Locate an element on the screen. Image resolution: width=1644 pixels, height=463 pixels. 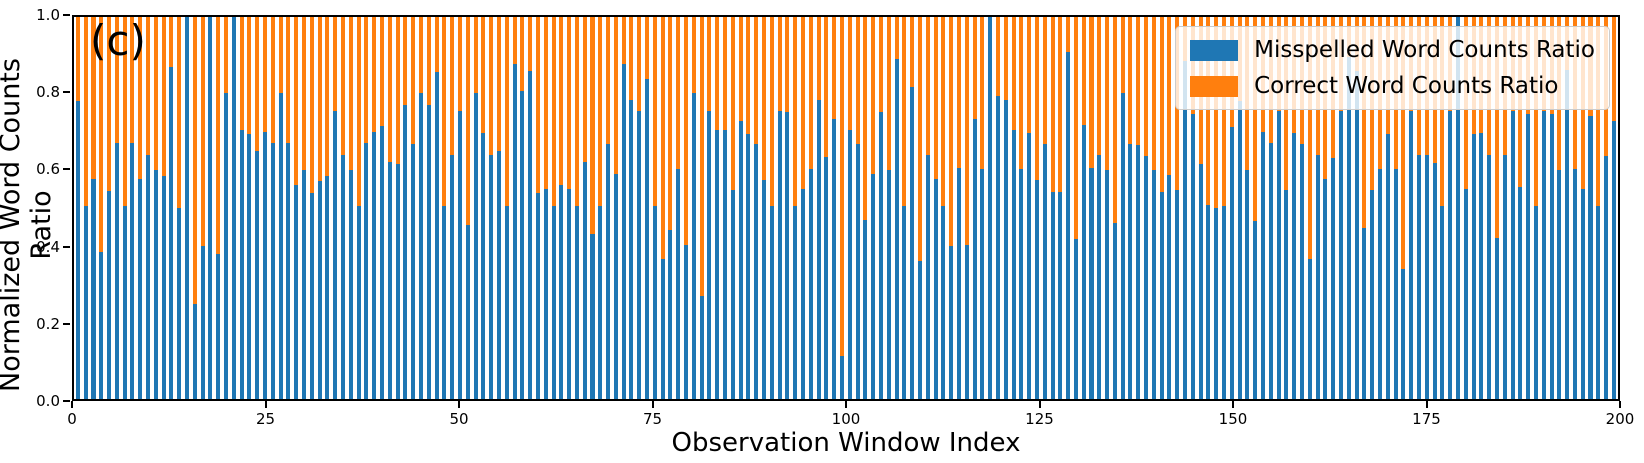
panel-label: (c) is located at coordinates (118, 40).